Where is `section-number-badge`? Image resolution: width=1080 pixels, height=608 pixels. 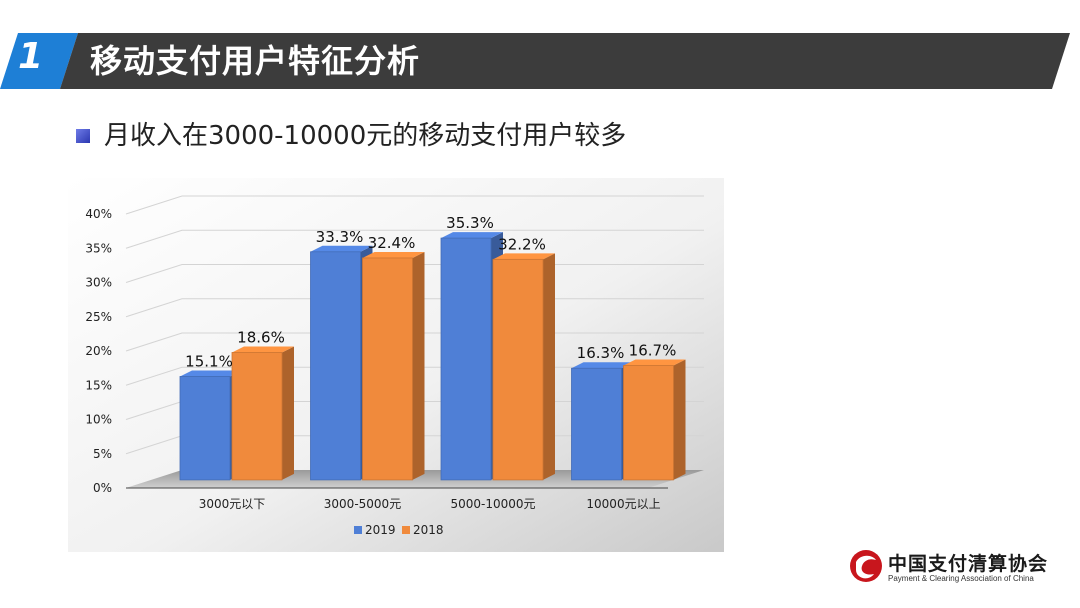 section-number-badge is located at coordinates (39, 61).